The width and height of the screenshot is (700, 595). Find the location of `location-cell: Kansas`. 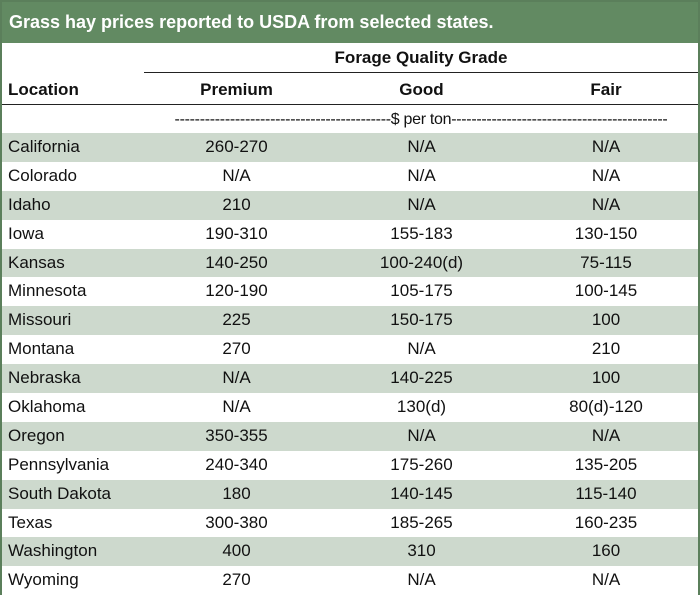

location-cell: Kansas is located at coordinates (36, 262).